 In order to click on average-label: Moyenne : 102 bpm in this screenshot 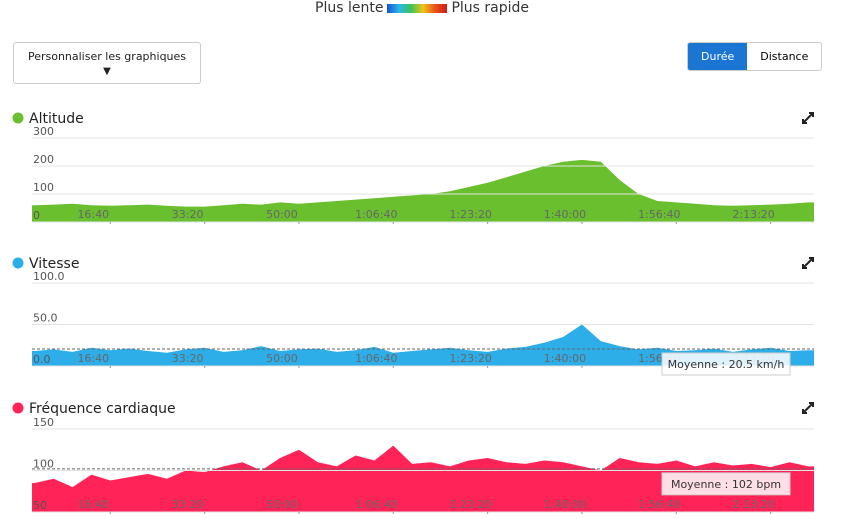, I will do `click(726, 484)`.